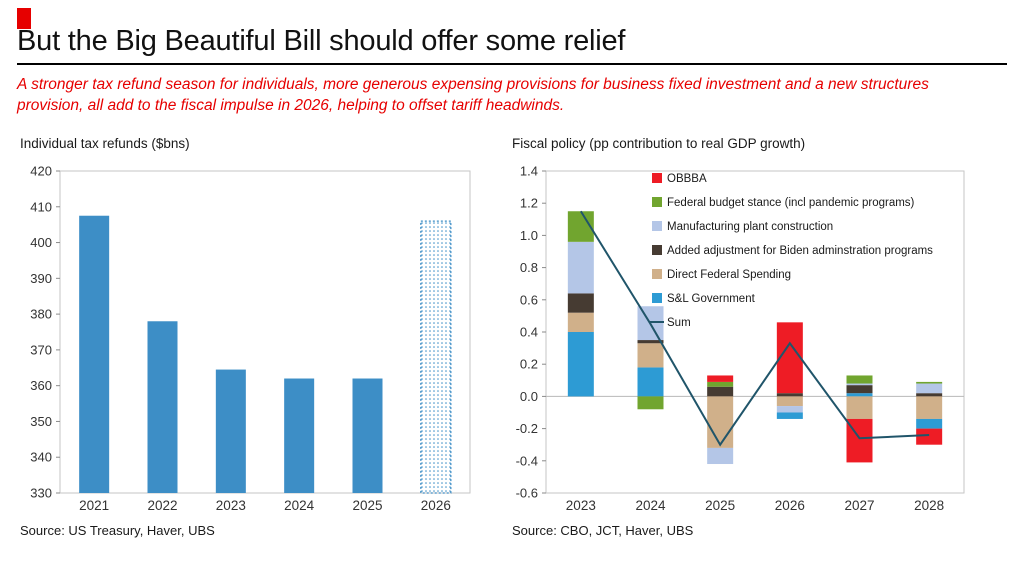 The image size is (1024, 562). What do you see at coordinates (41, 171) in the screenshot?
I see `svg-text: 420` at bounding box center [41, 171].